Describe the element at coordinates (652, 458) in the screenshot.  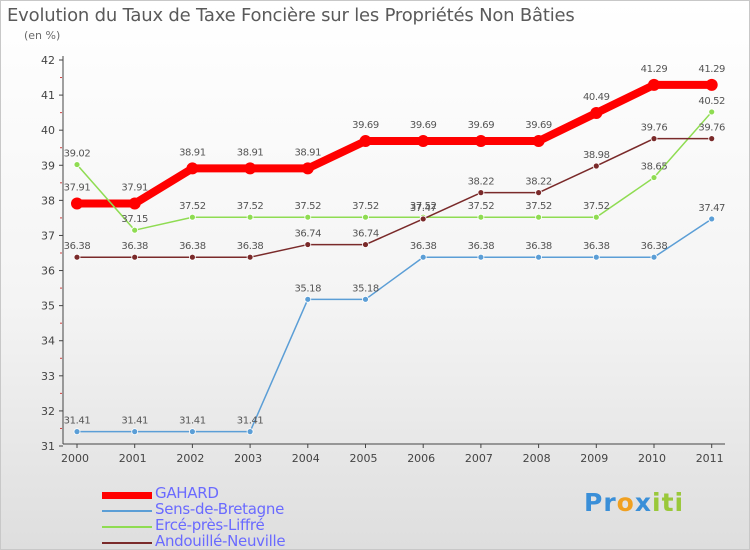
I see `x-tick-label: 2010` at that location.